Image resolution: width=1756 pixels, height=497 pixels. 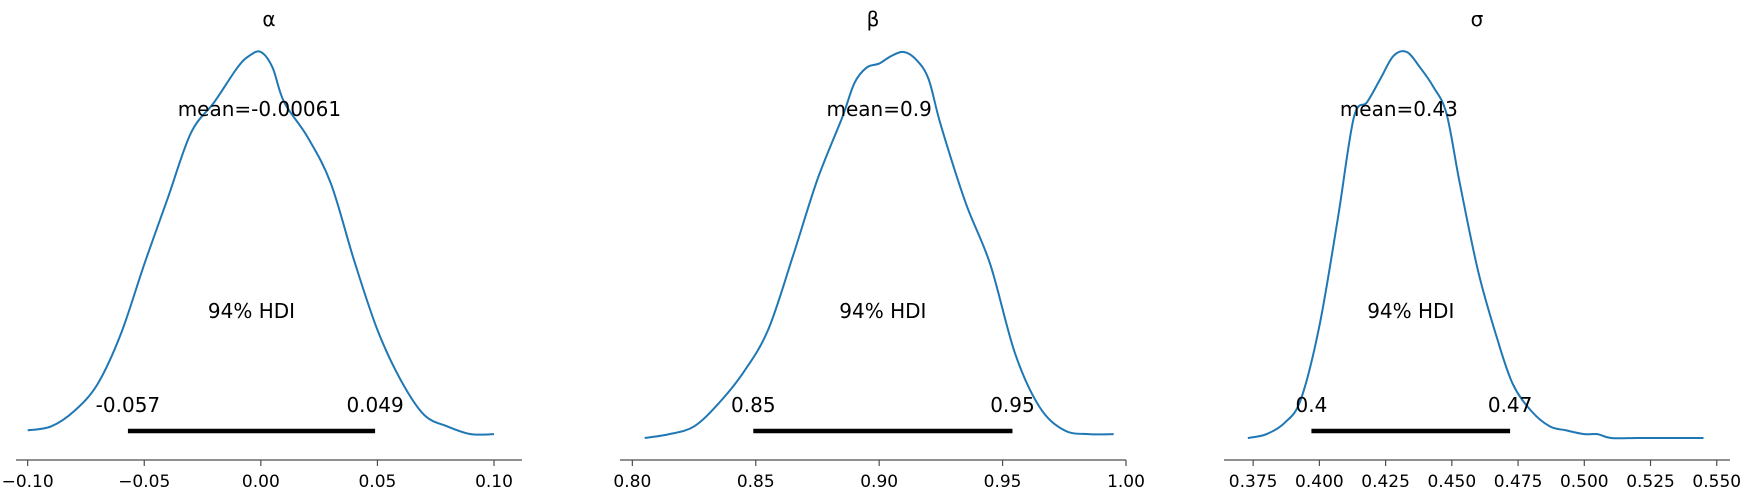 What do you see at coordinates (268, 19) in the screenshot?
I see `panel-title: α` at bounding box center [268, 19].